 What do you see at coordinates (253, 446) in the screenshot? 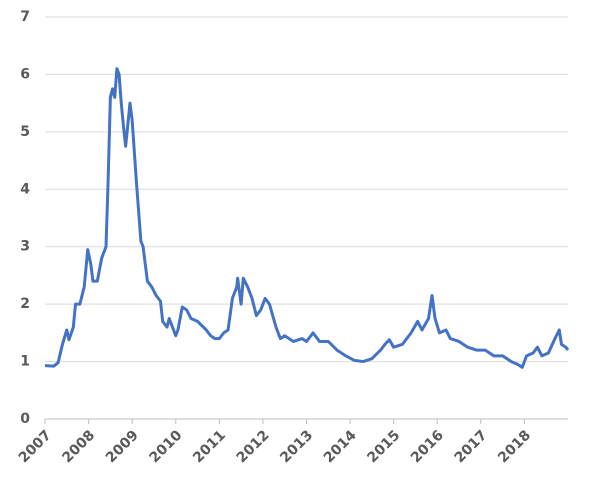
I see `x-tick-label: 2012` at bounding box center [253, 446].